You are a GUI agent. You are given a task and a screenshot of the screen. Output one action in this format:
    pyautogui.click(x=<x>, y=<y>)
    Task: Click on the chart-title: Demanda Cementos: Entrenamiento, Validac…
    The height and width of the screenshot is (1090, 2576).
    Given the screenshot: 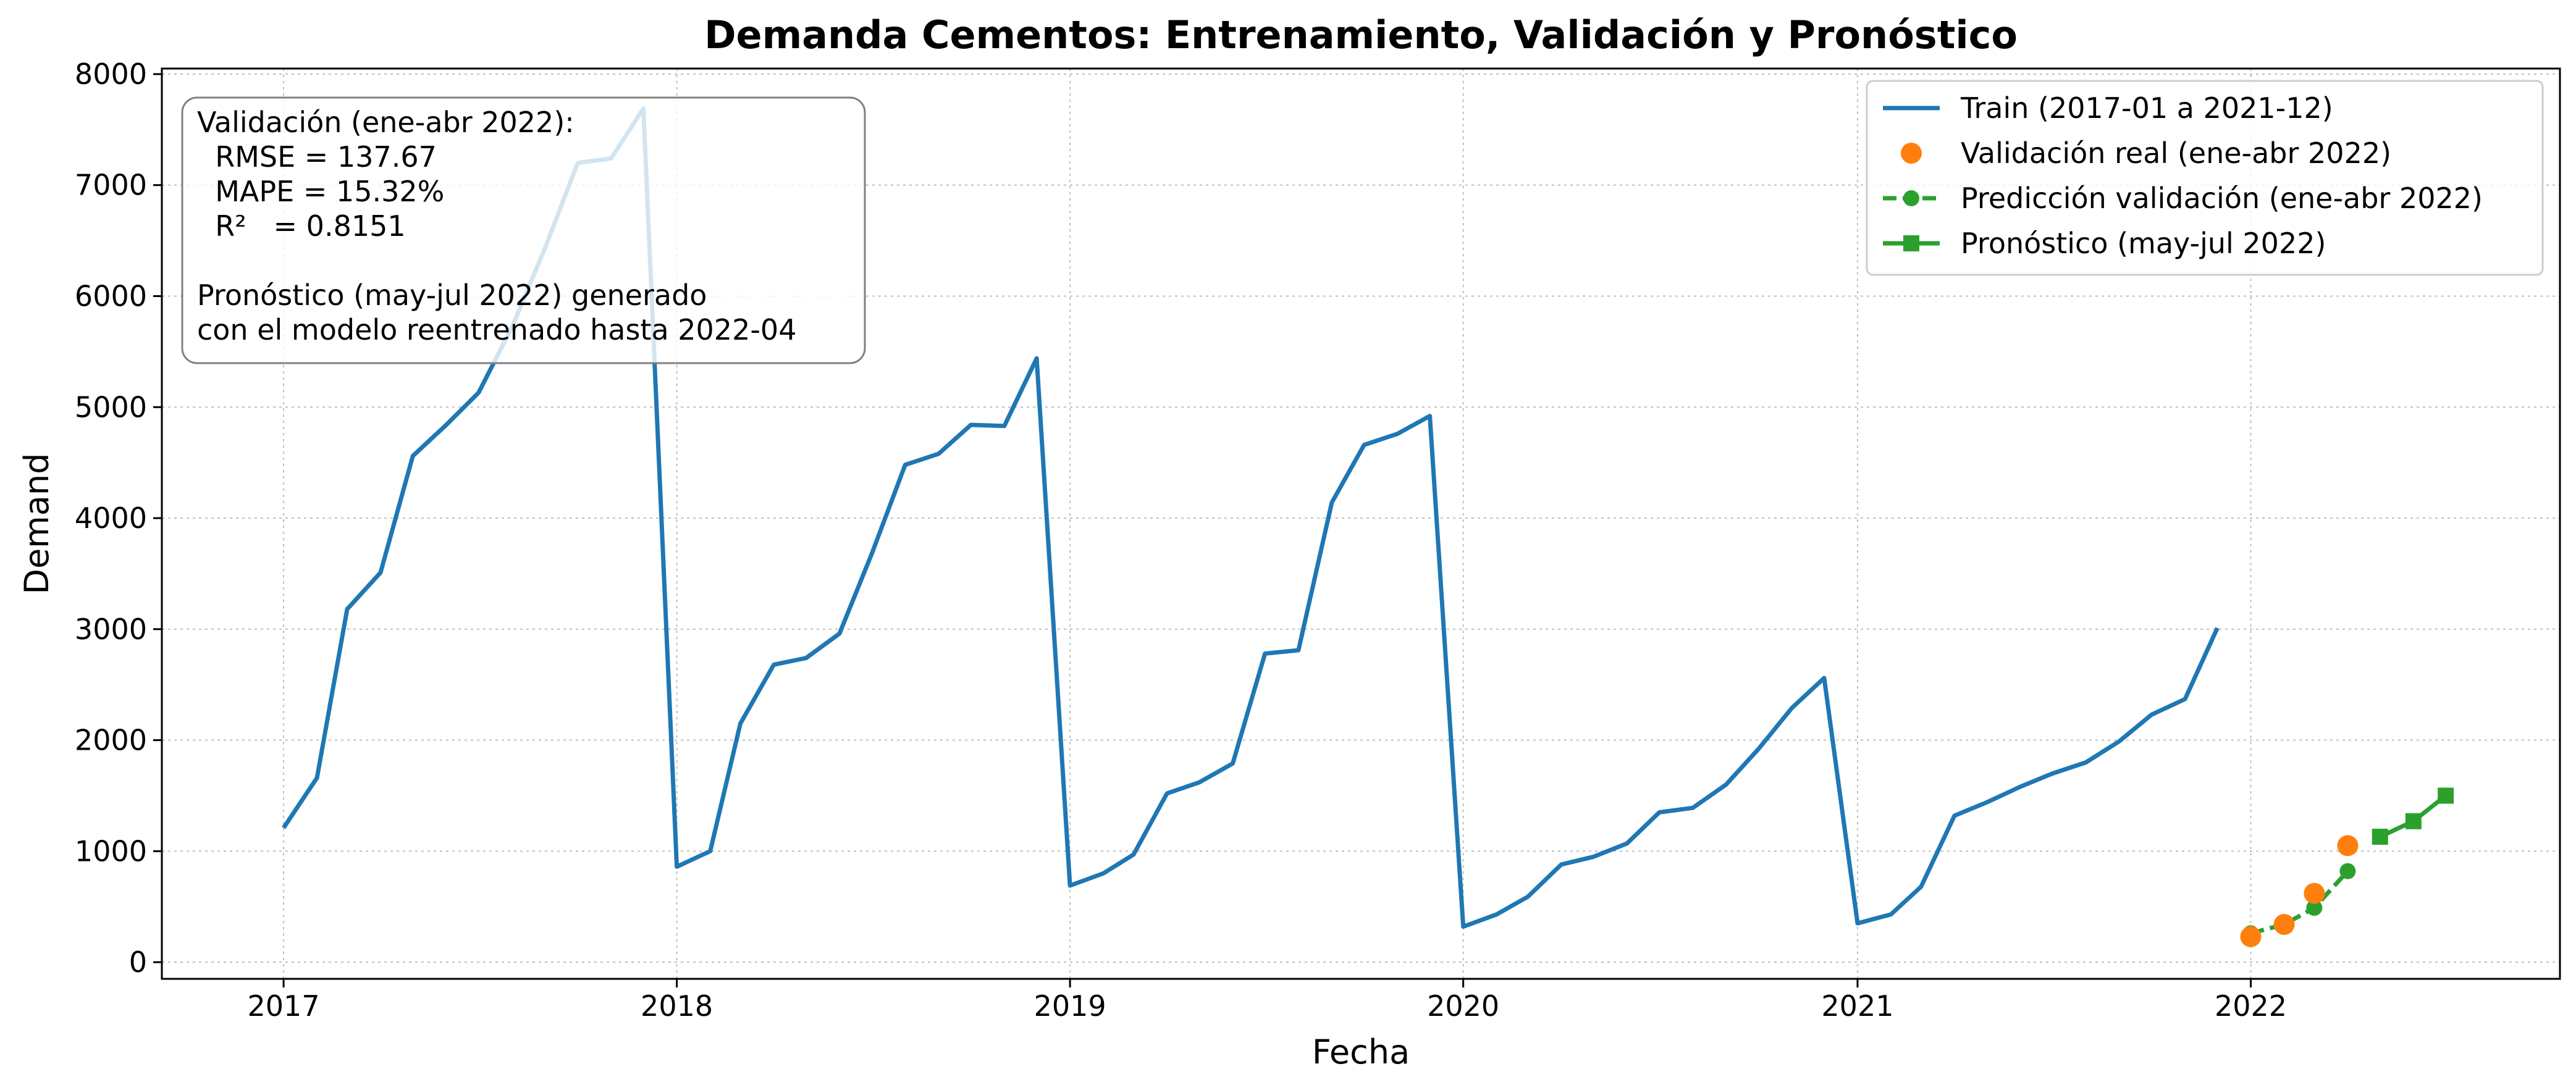 What is the action you would take?
    pyautogui.click(x=1361, y=34)
    